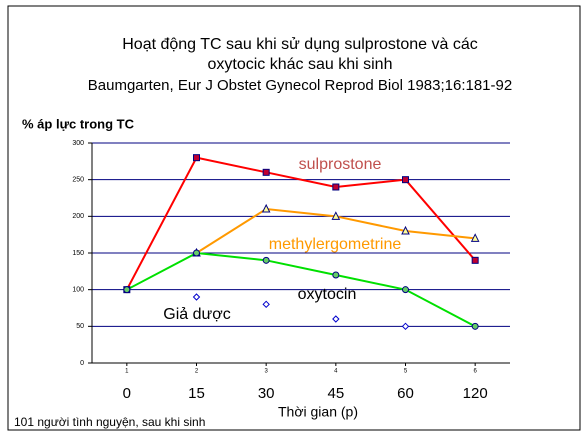 The width and height of the screenshot is (588, 433). I want to click on series-label: sulprostone, so click(340, 164).